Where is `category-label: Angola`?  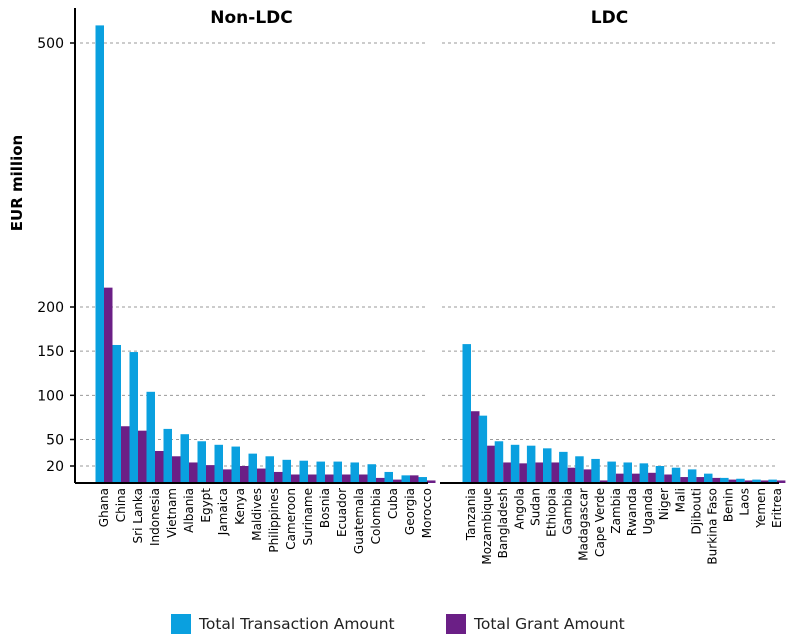
category-label: Angola is located at coordinates (519, 508).